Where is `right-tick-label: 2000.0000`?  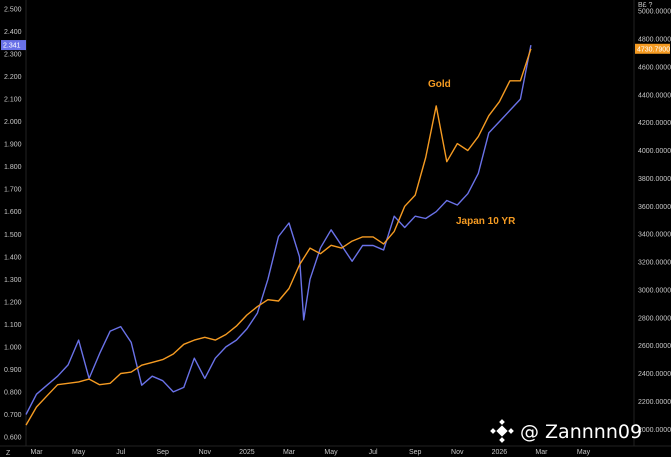 right-tick-label: 2000.0000 is located at coordinates (654, 430).